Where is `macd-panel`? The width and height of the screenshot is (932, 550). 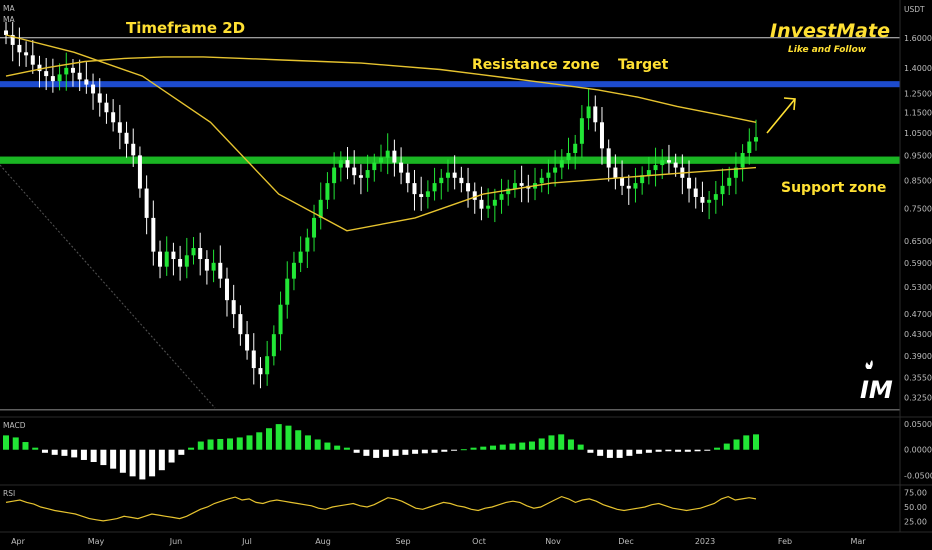
macd-panel is located at coordinates (381, 452).